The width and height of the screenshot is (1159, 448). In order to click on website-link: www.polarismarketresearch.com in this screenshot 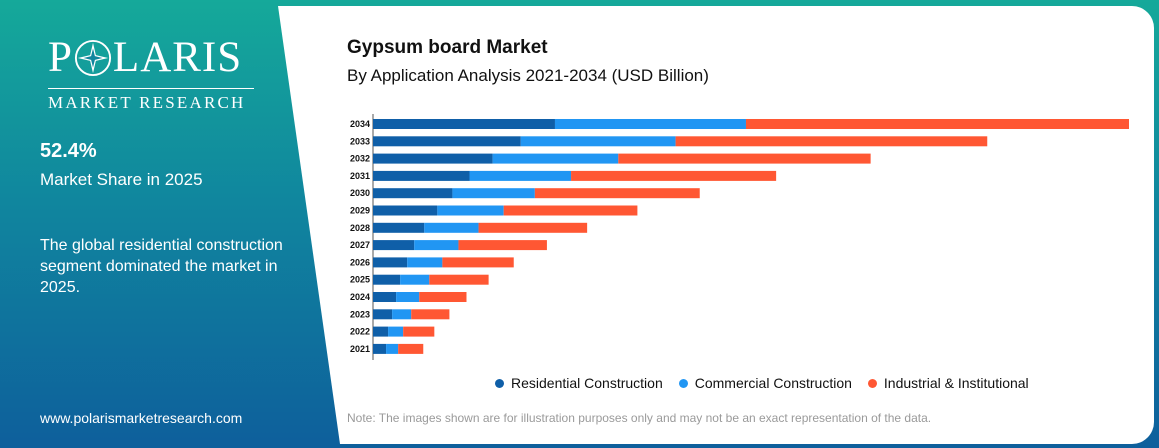, I will do `click(141, 418)`.